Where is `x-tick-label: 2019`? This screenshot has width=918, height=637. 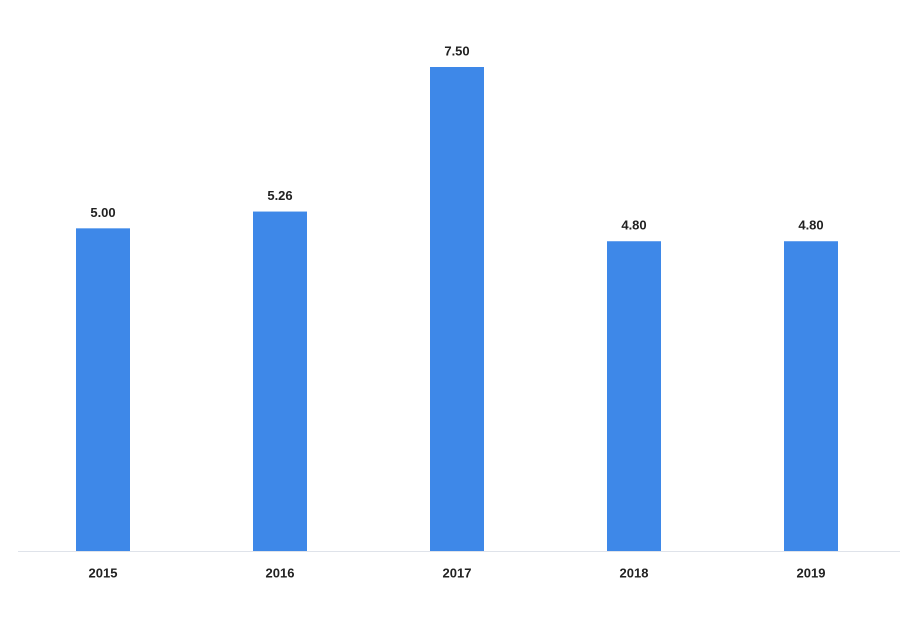 x-tick-label: 2019 is located at coordinates (811, 572).